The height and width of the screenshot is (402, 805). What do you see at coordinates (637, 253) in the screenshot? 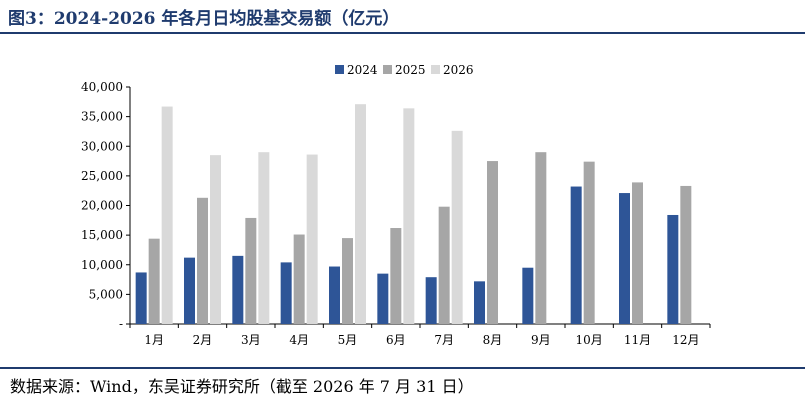
I see `bar-2025-11月` at bounding box center [637, 253].